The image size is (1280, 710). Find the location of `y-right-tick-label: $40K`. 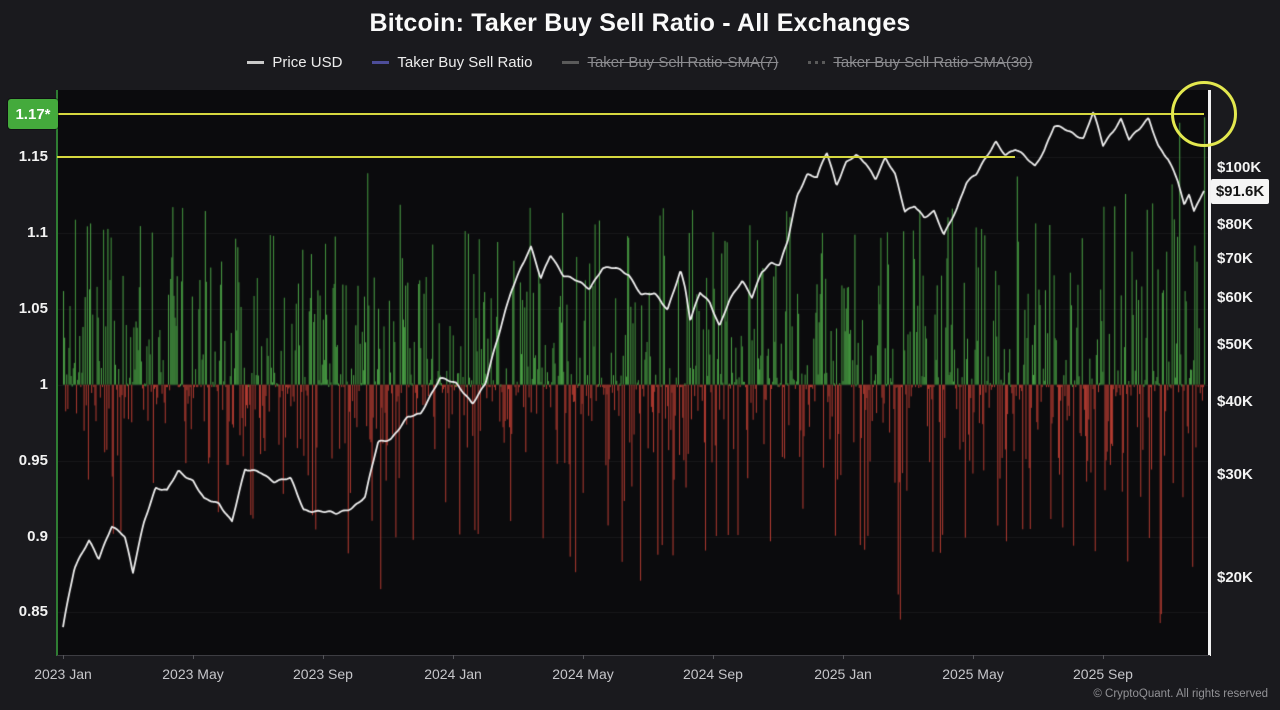

y-right-tick-label: $40K is located at coordinates (1235, 401).